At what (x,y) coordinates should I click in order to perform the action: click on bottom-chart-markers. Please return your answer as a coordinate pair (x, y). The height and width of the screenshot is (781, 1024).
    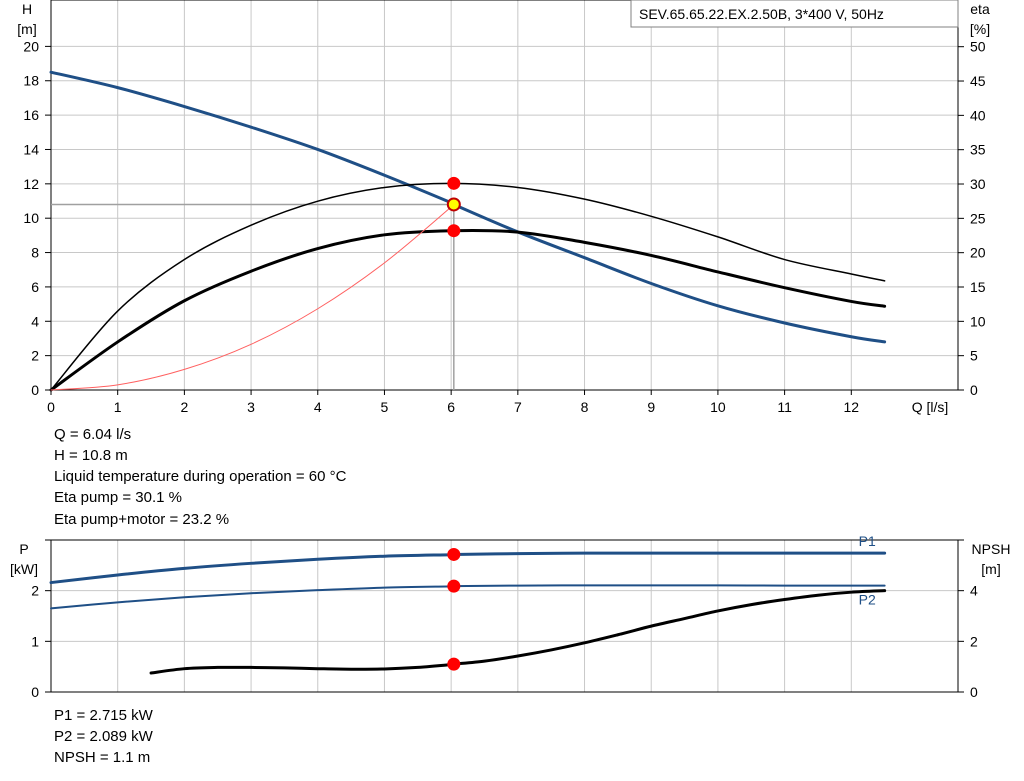
    Looking at the image, I should click on (454, 609).